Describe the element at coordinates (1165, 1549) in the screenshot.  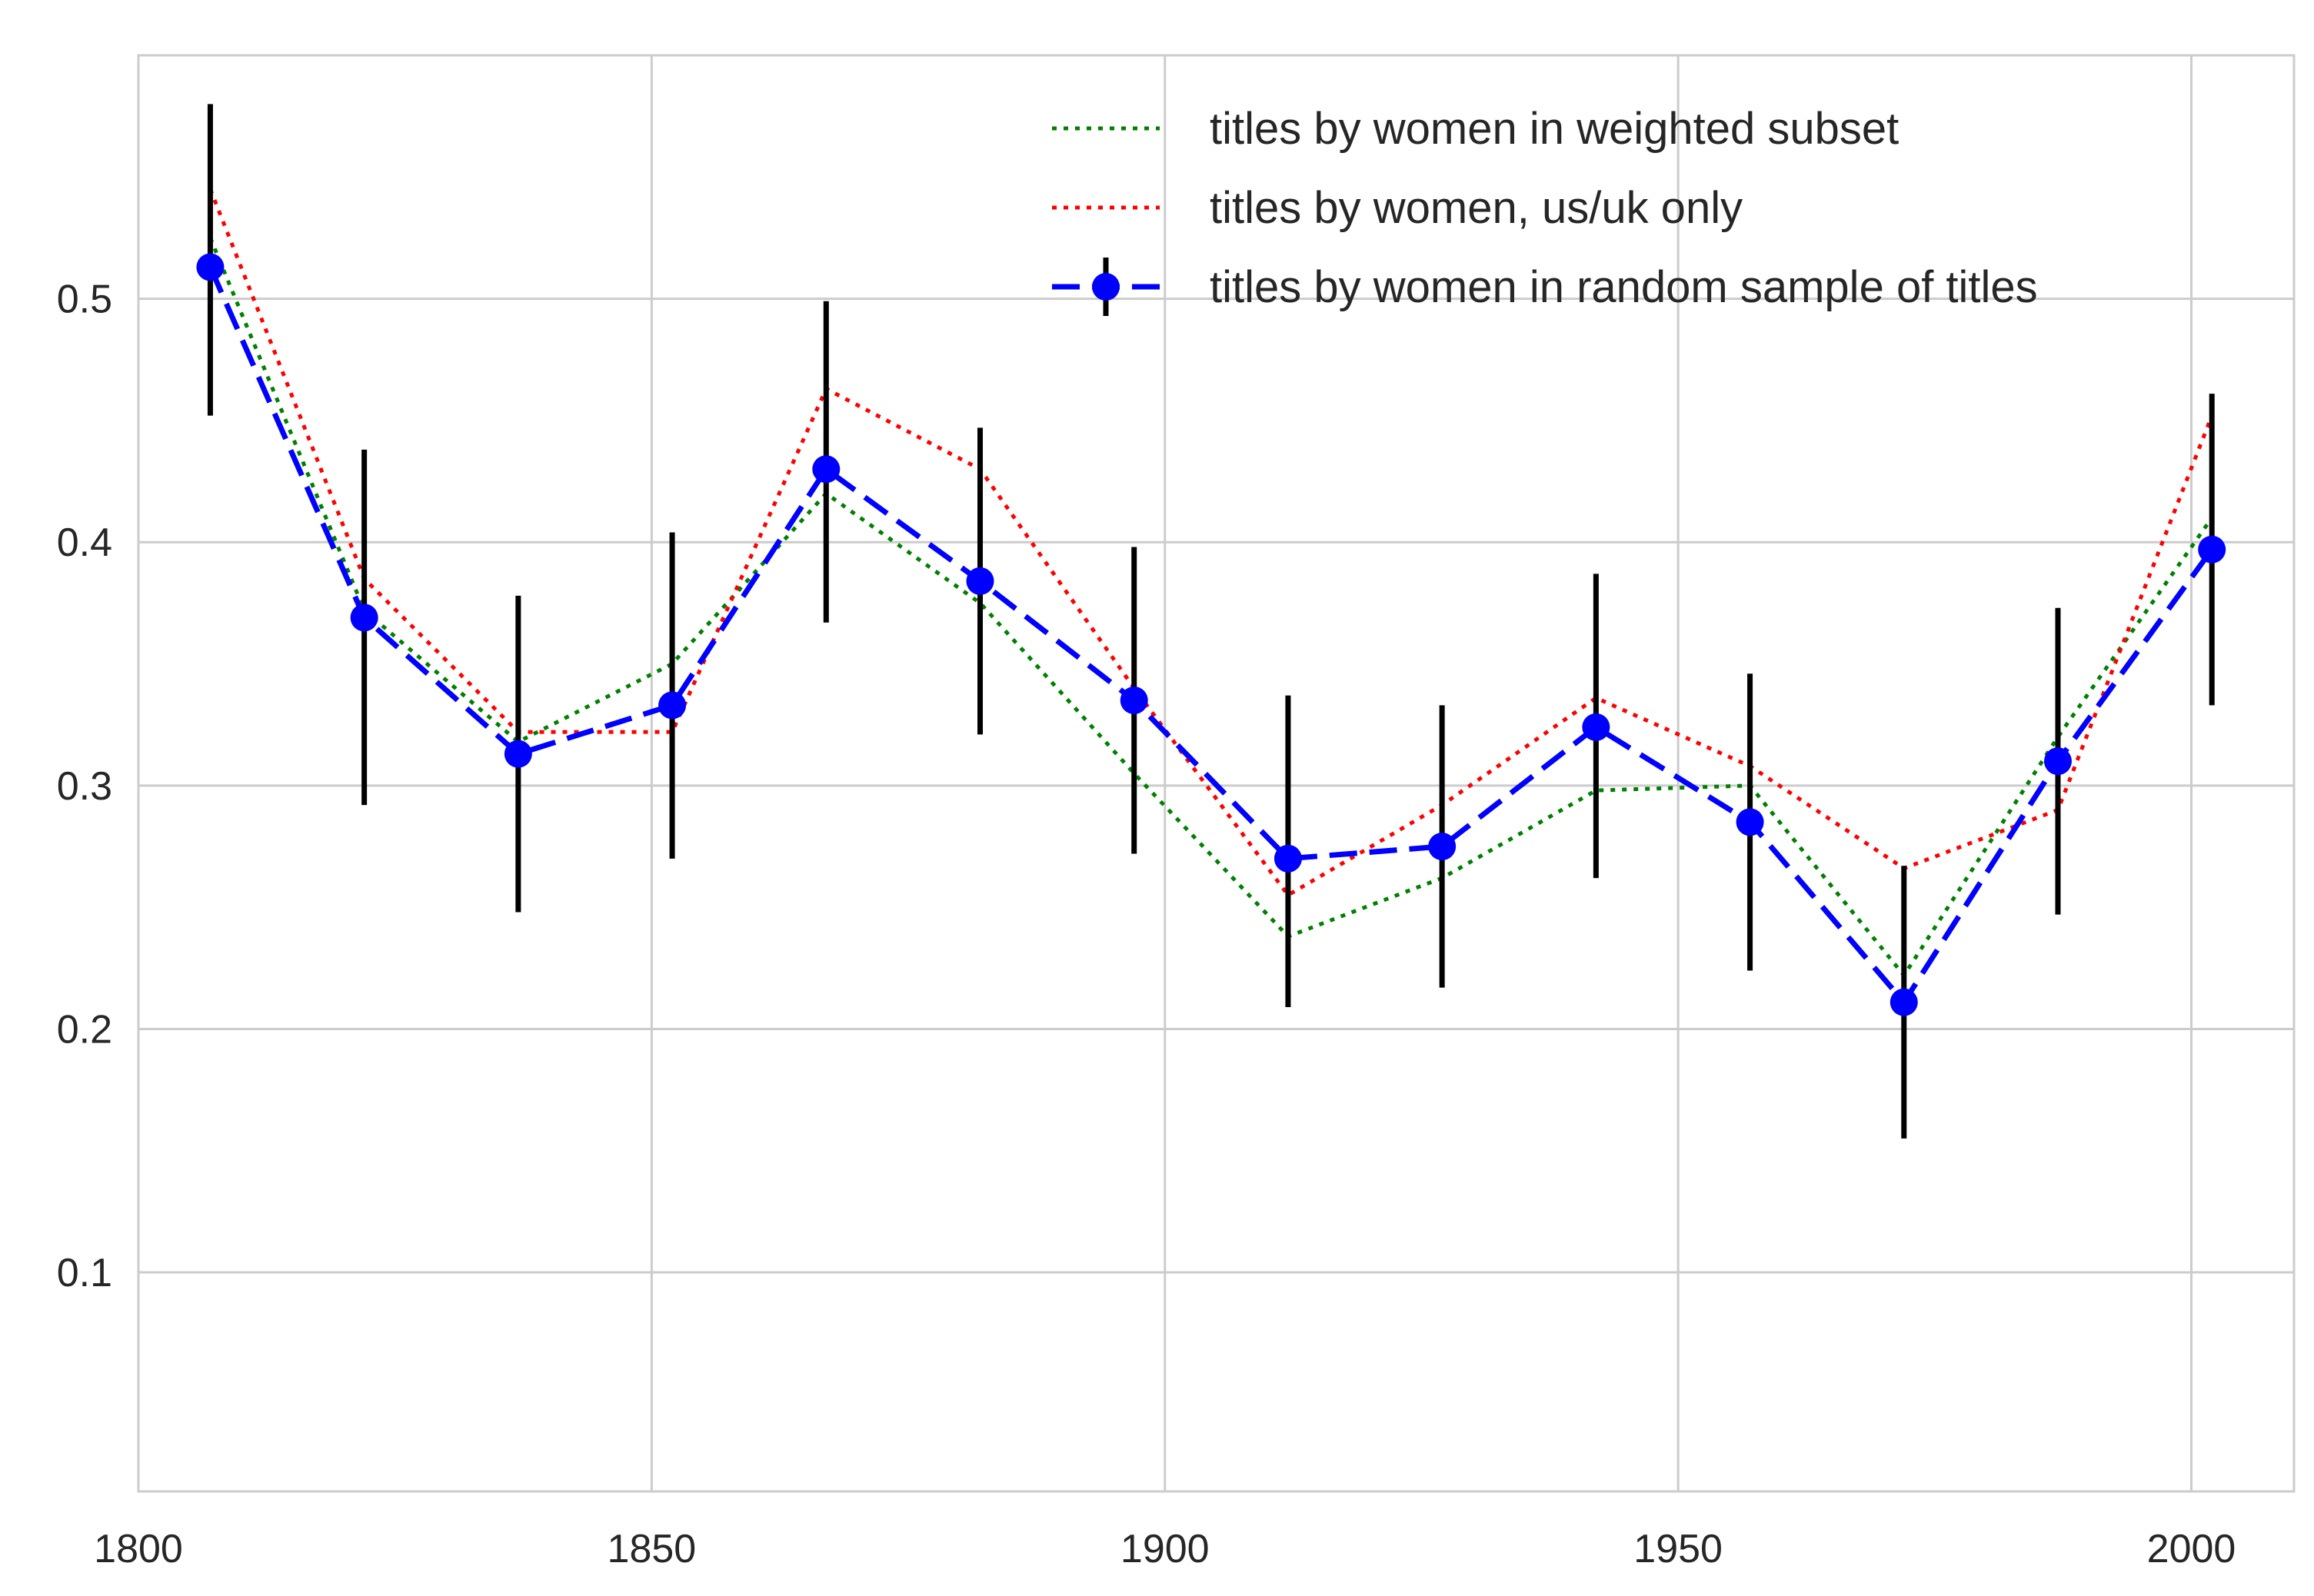
I see `x-tick-label: 1900` at that location.